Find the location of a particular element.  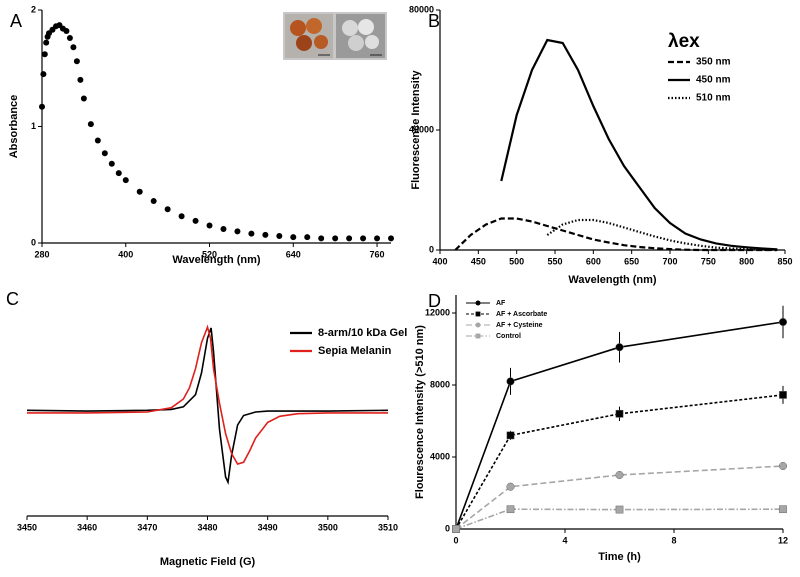

x-tick-label: 3460 is located at coordinates (87, 527).